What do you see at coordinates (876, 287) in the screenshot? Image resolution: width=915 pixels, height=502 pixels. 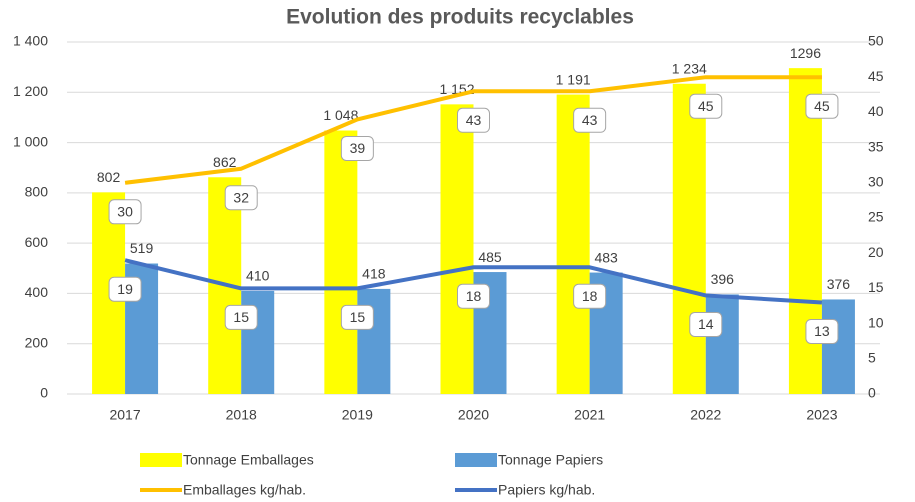 I see `y2-tick-label: 15` at bounding box center [876, 287].